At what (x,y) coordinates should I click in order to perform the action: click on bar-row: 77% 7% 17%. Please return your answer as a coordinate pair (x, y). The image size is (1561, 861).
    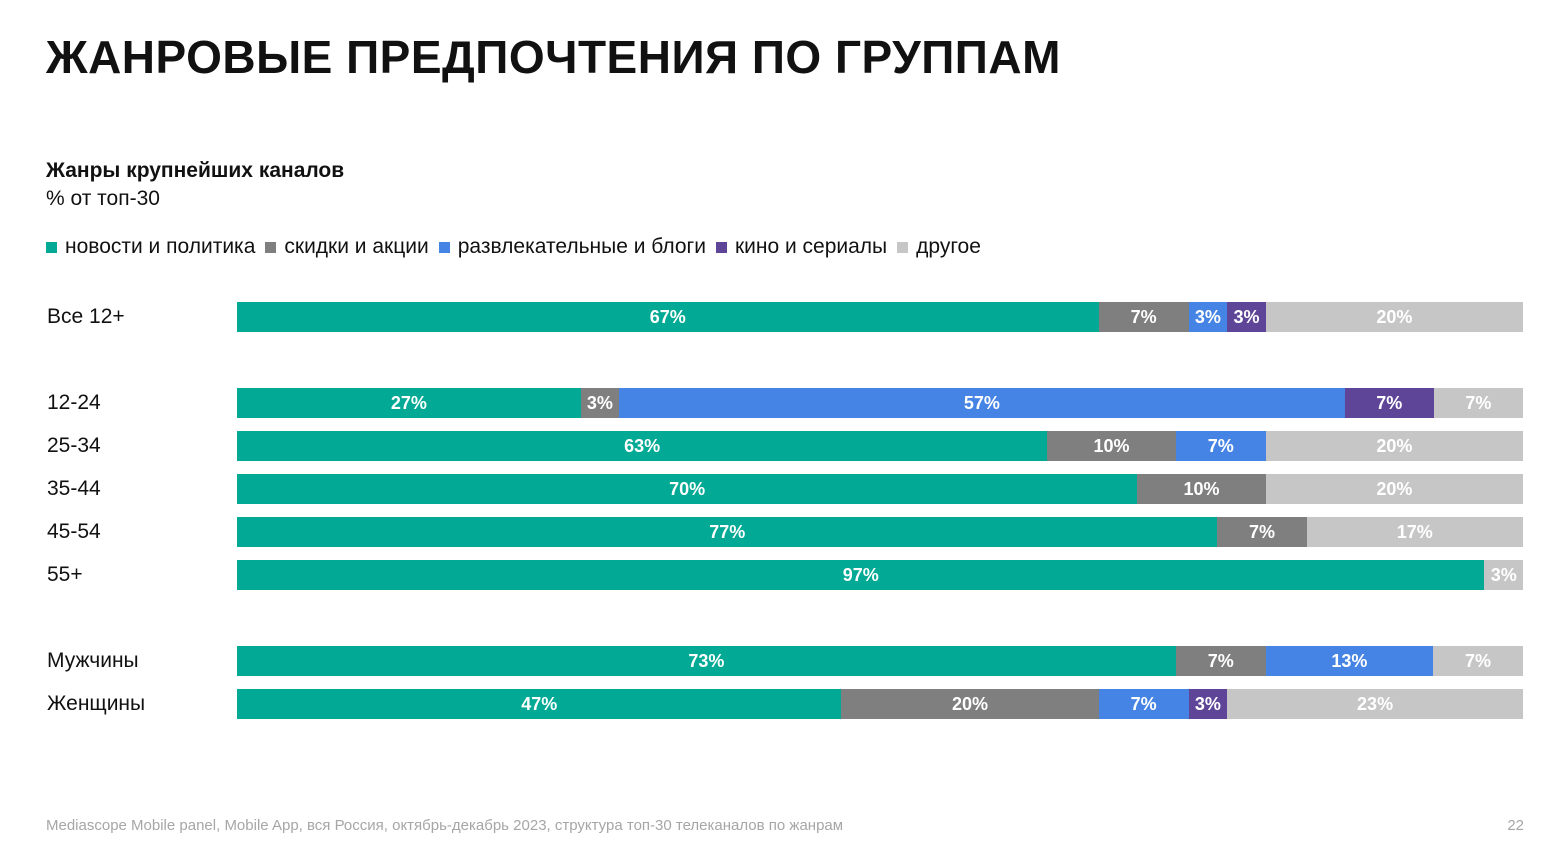
    Looking at the image, I should click on (880, 532).